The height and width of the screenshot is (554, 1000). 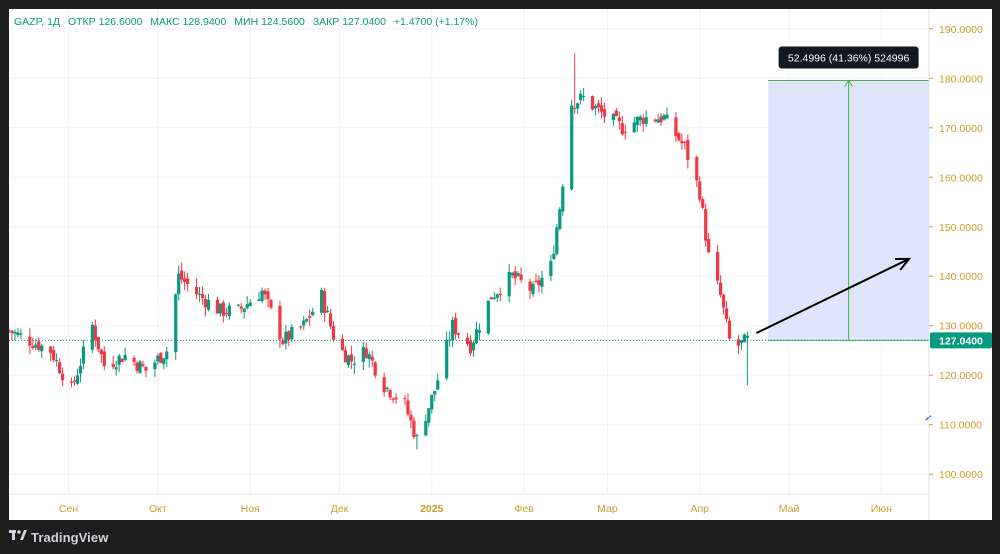 I want to click on close-value: 127.0400, so click(x=364, y=22).